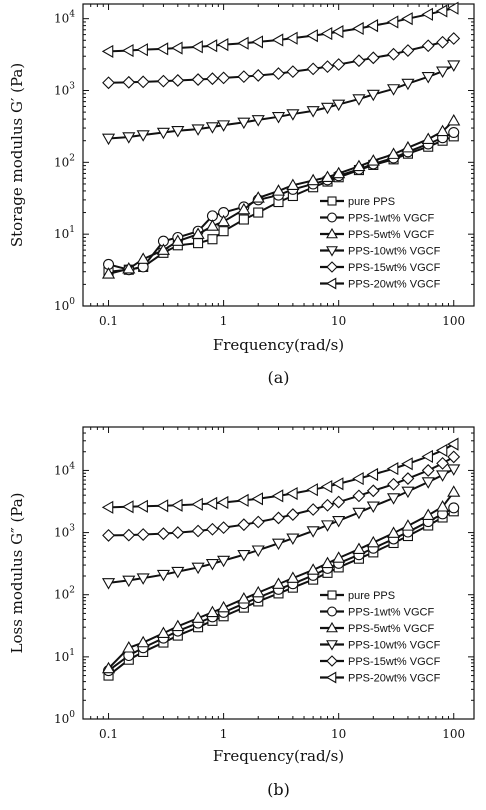 The height and width of the screenshot is (810, 486). Describe the element at coordinates (278, 756) in the screenshot. I see `x-axis-label: Frequency(rad/s)` at that location.